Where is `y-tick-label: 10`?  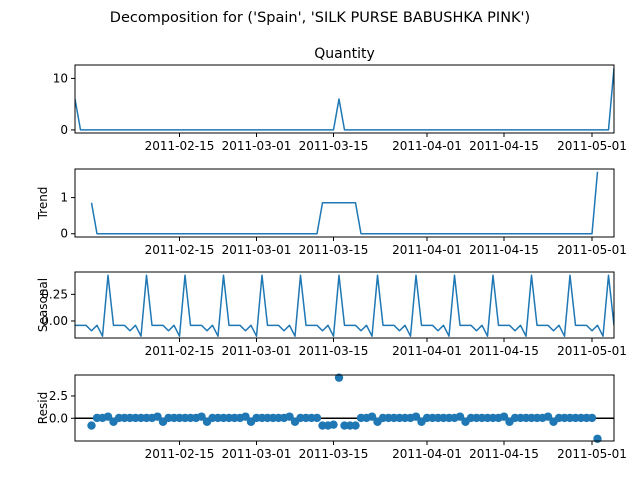
y-tick-label: 10 is located at coordinates (60, 78).